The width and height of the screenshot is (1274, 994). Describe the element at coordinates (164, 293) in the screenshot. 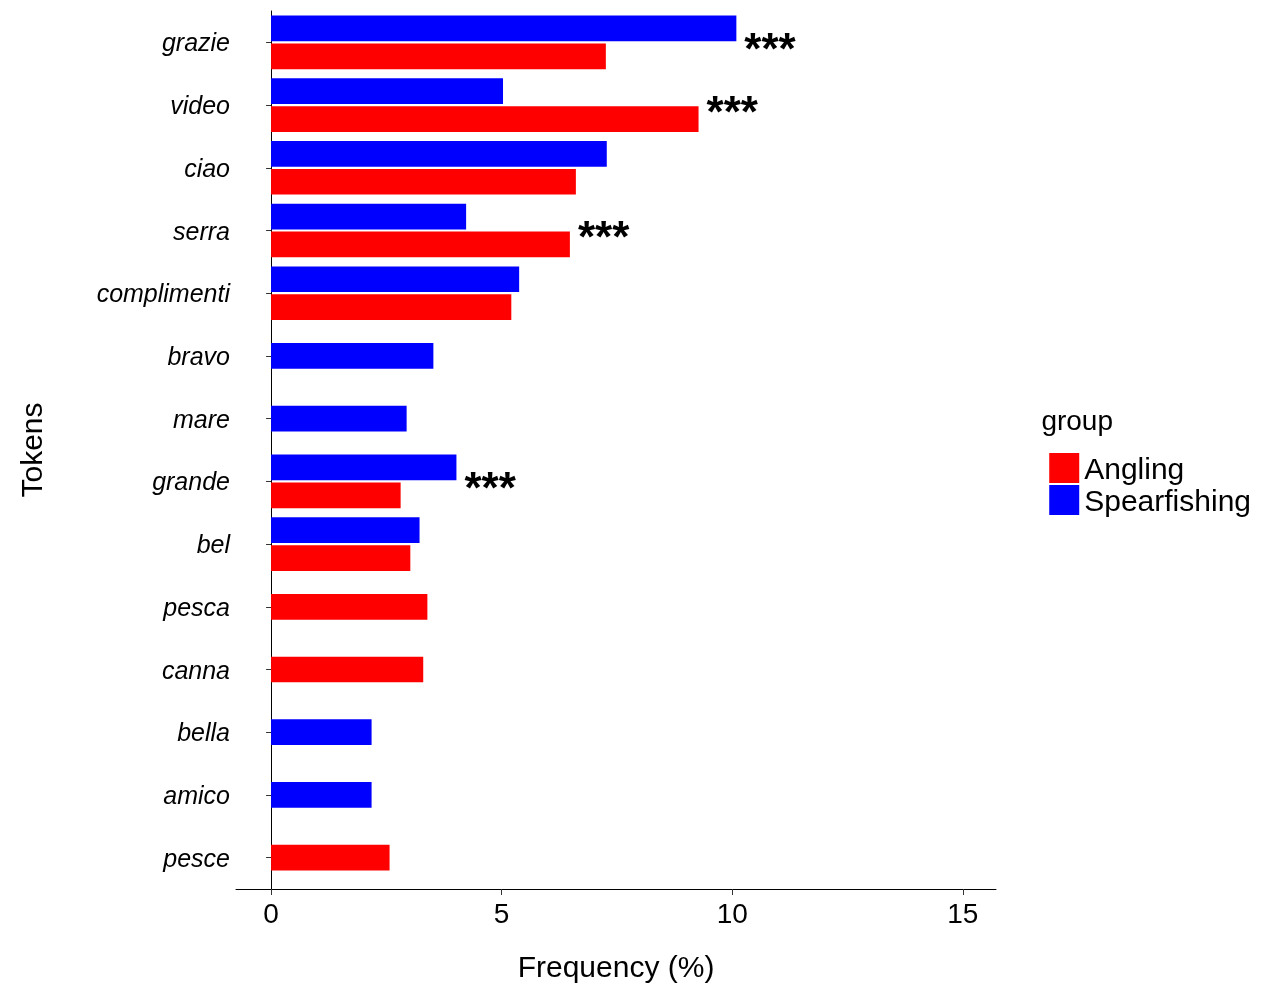

I see `y-tick-label: complimenti` at that location.